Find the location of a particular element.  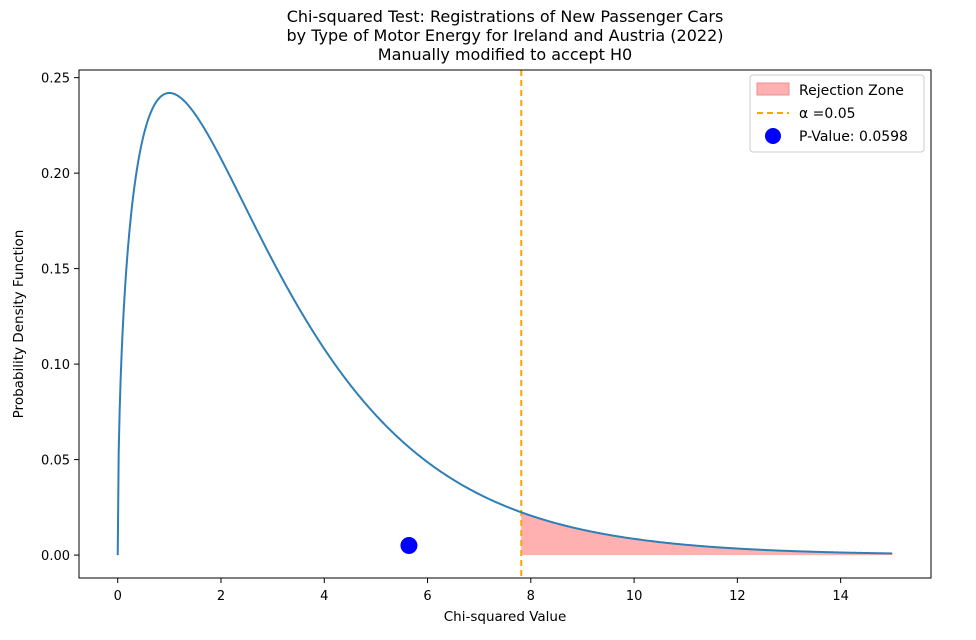

y-axis-ticks: 0.00 0.05 0.10 0.15 0.20 0.25 is located at coordinates (60, 318).